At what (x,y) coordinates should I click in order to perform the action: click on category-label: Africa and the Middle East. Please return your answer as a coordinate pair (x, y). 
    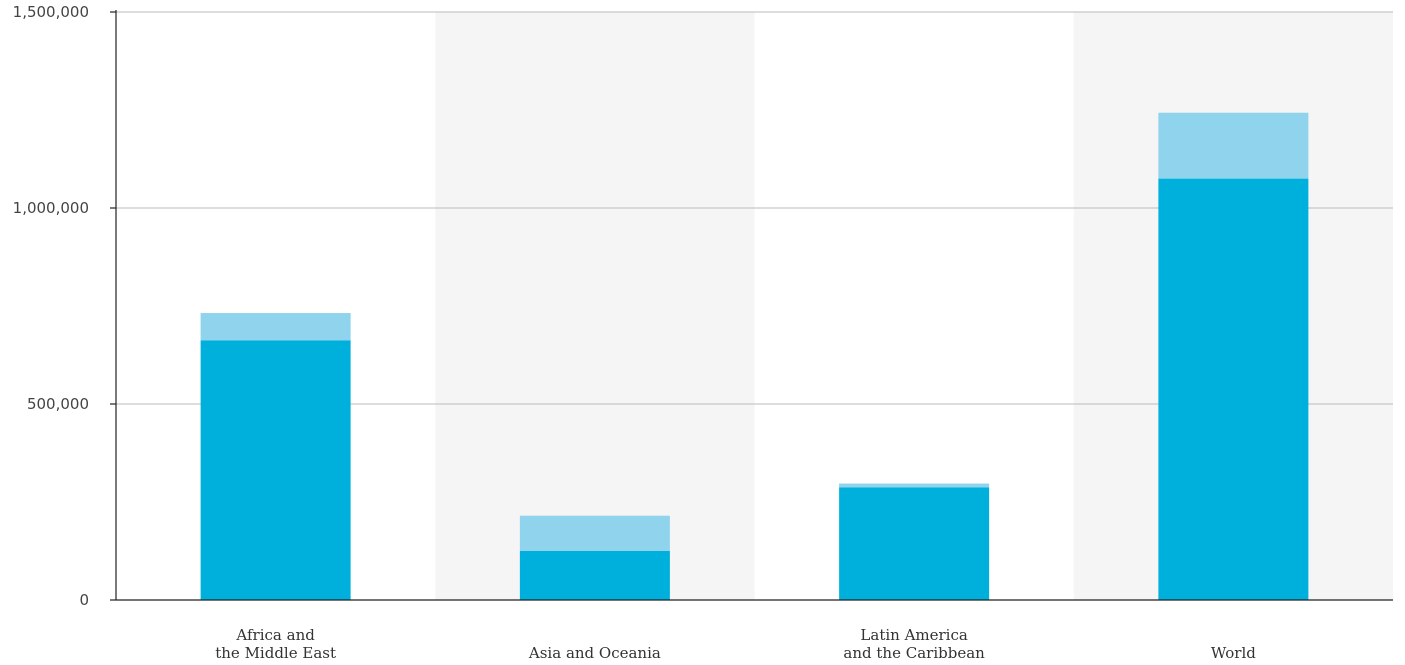
    Looking at the image, I should click on (275, 644).